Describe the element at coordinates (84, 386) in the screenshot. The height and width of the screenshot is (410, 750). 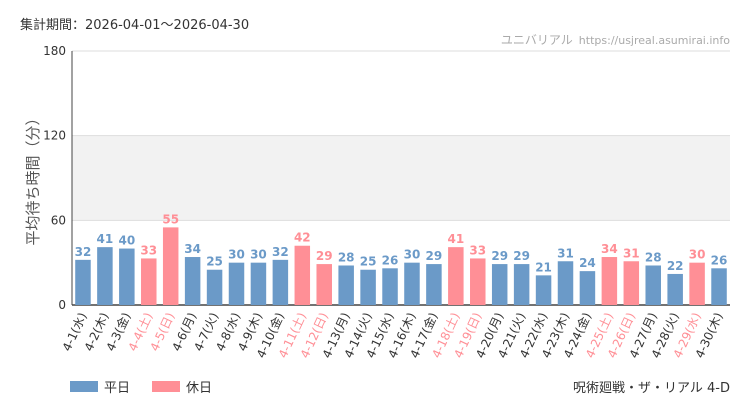
I see `weekday-swatch` at that location.